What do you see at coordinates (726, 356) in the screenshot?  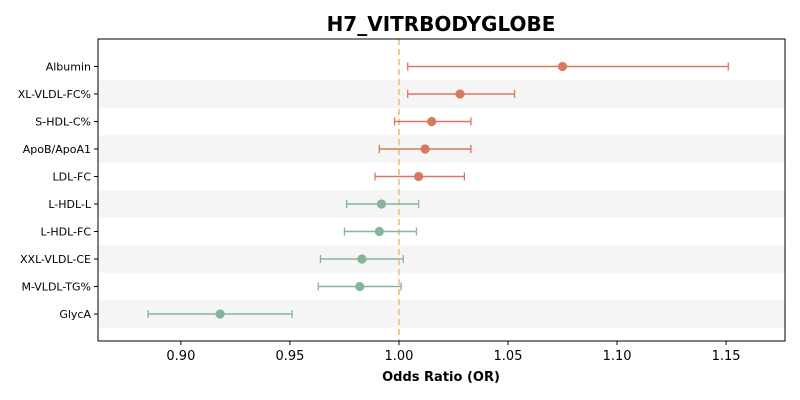 I see `x-tick-label: 1.15` at bounding box center [726, 356].